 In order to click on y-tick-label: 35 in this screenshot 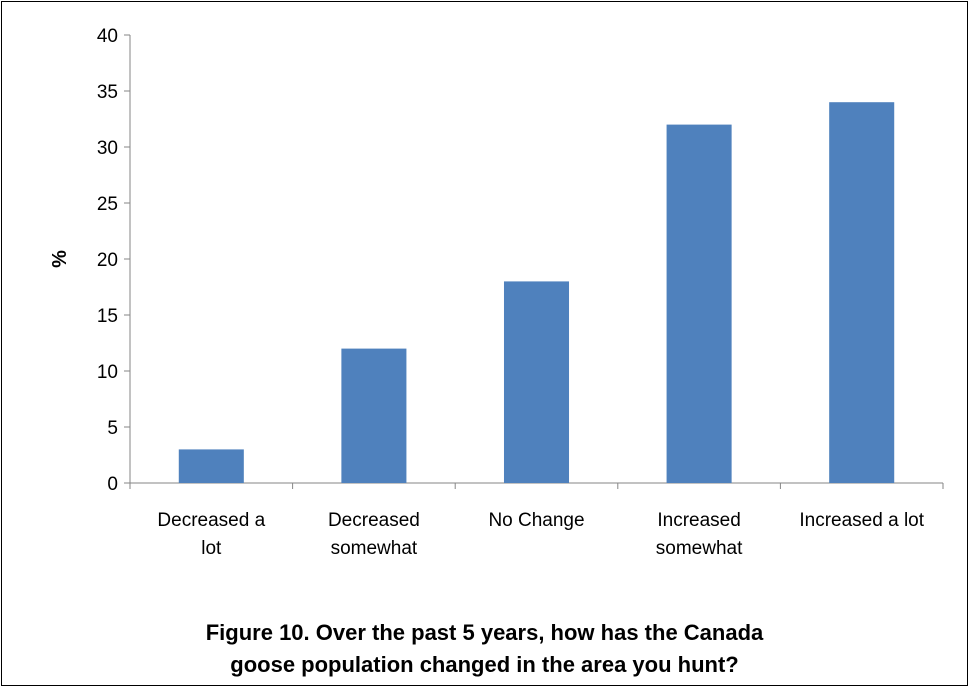, I will do `click(107, 92)`.